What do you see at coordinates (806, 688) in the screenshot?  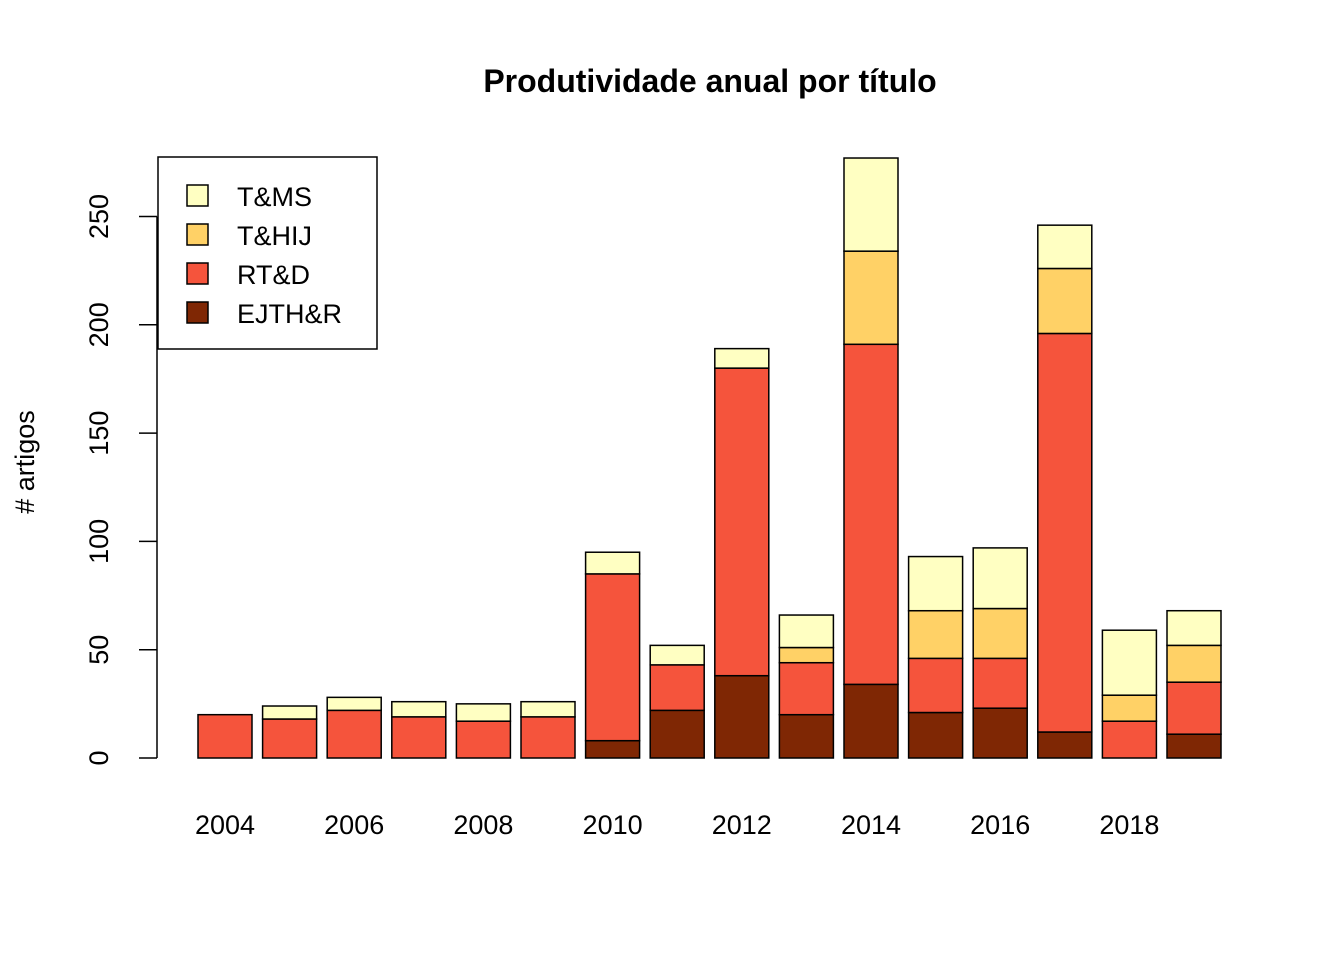 I see `bar-segment: 2013 RT&D: 24` at bounding box center [806, 688].